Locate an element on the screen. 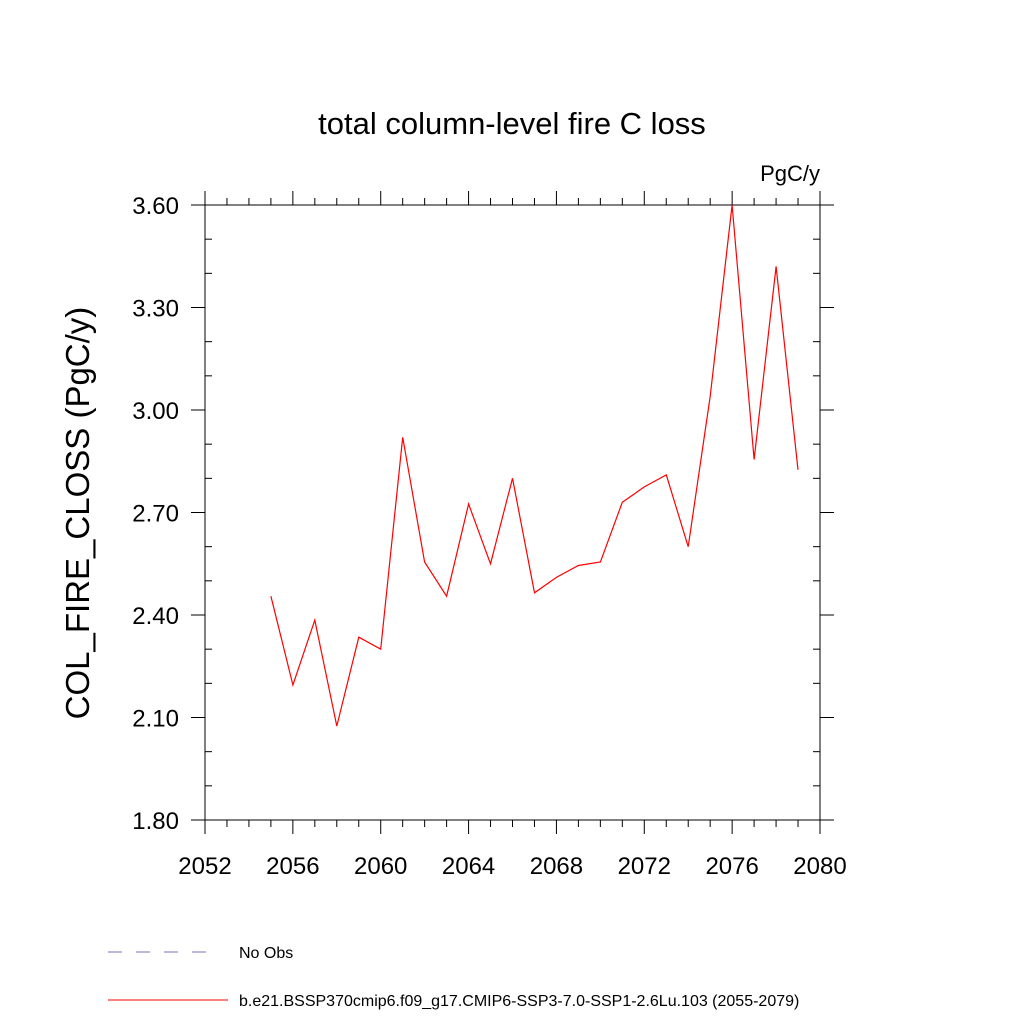 This screenshot has height=1024, width=1024. y-axis-label: COL_FIRE_CLOSS (PgC/y) is located at coordinates (77, 513).